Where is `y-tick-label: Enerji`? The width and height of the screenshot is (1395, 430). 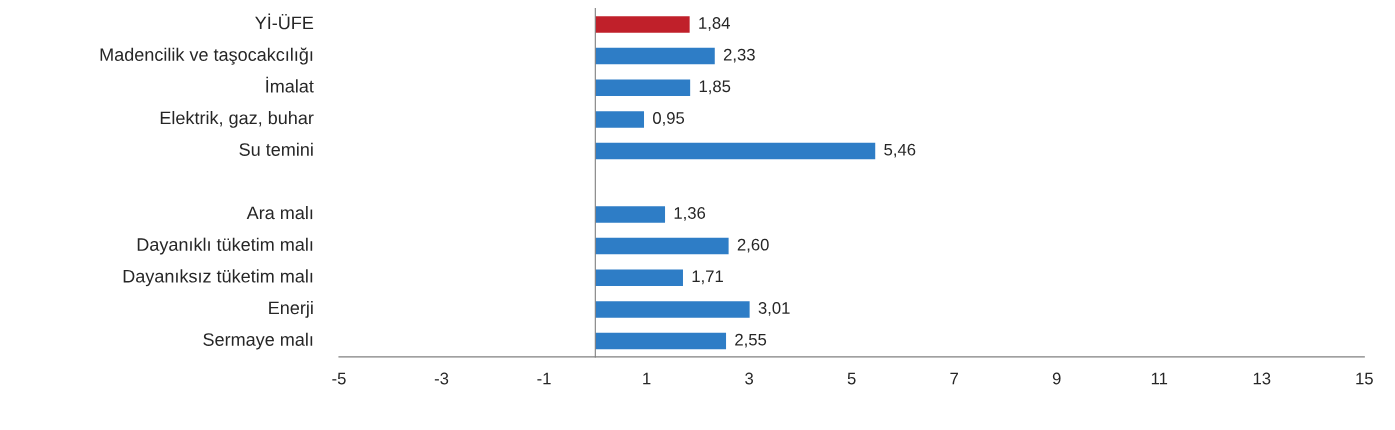
y-tick-label: Enerji is located at coordinates (291, 309).